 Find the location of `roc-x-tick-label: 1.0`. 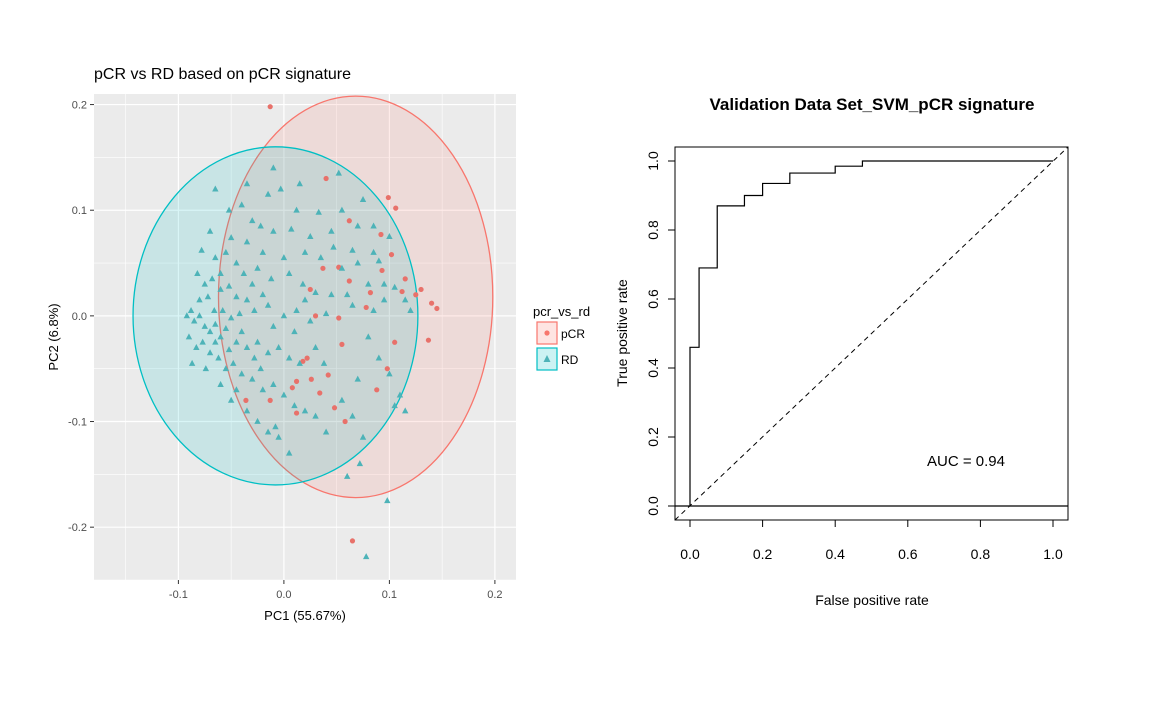

roc-x-tick-label: 1.0 is located at coordinates (1053, 554).